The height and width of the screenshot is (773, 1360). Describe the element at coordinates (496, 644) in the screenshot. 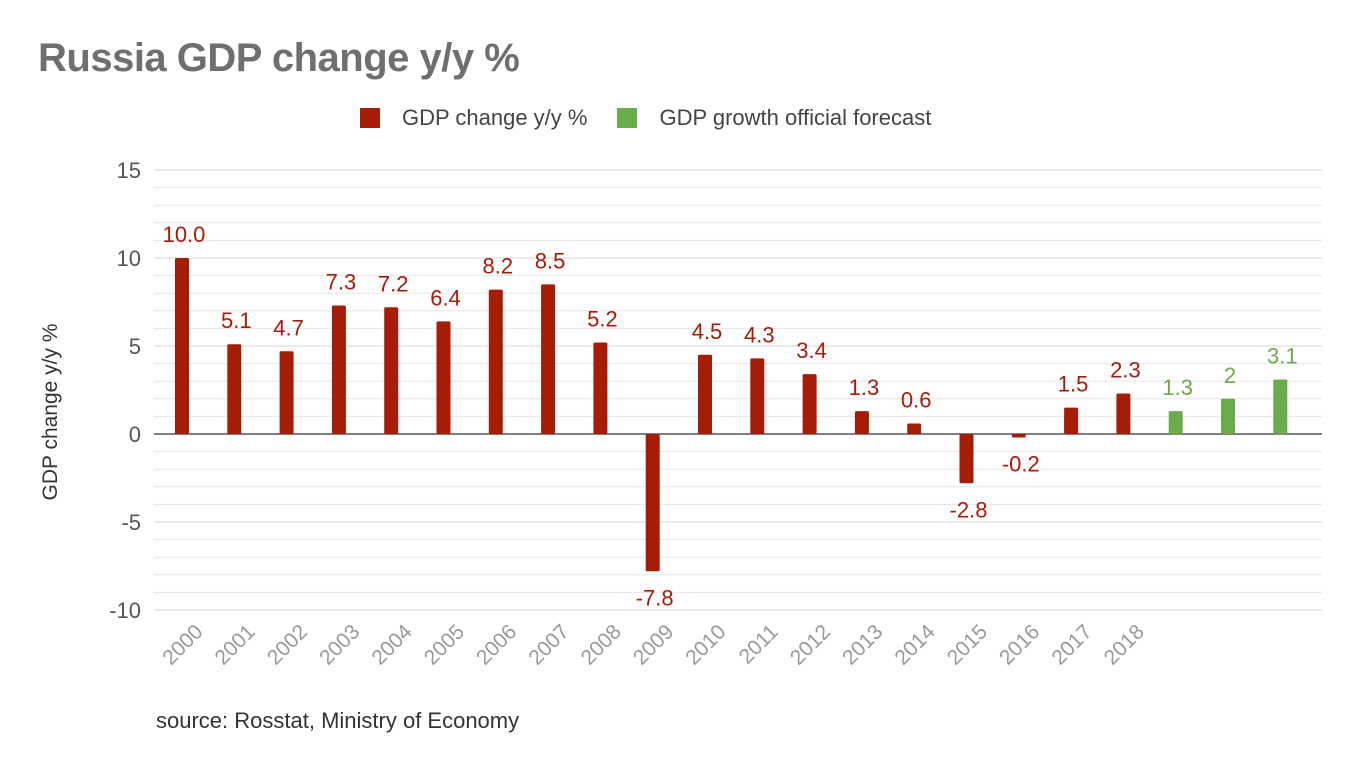

I see `x-tick-label: 2006` at that location.